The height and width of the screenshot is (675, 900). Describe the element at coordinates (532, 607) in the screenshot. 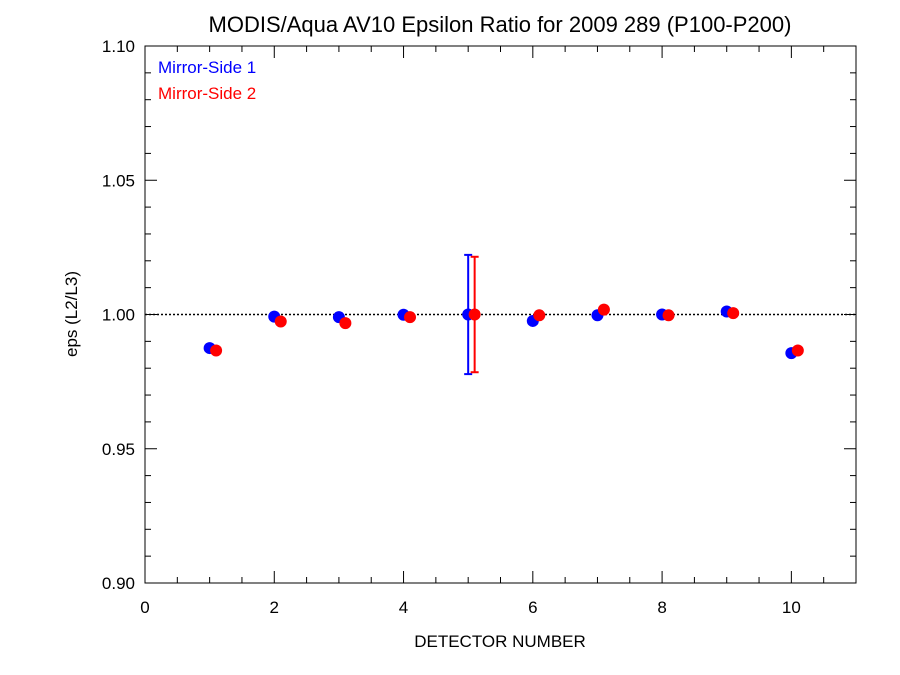

I see `x-tick-label: 6` at that location.